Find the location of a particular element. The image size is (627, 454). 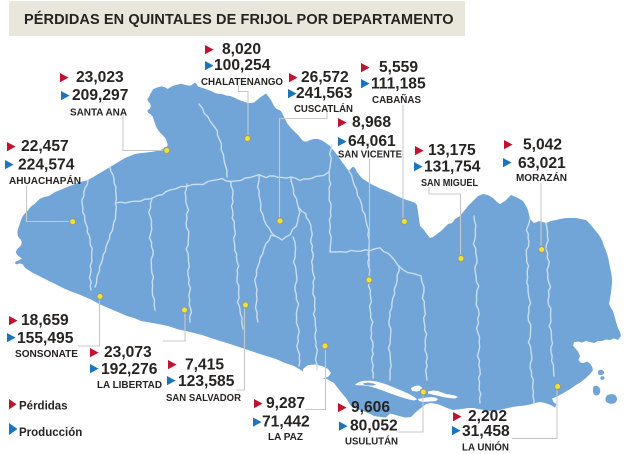

svg-text: 123,585 is located at coordinates (206, 381).